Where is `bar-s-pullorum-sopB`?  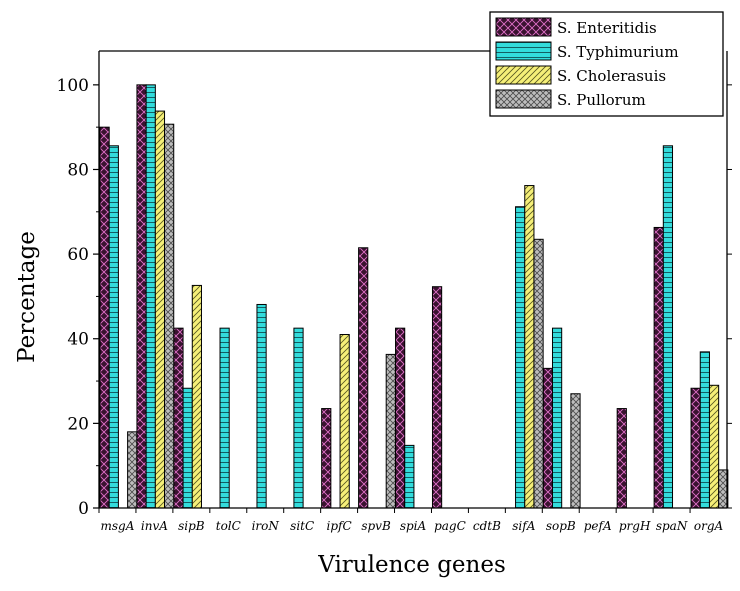 bar-s-pullorum-sopB is located at coordinates (575, 451).